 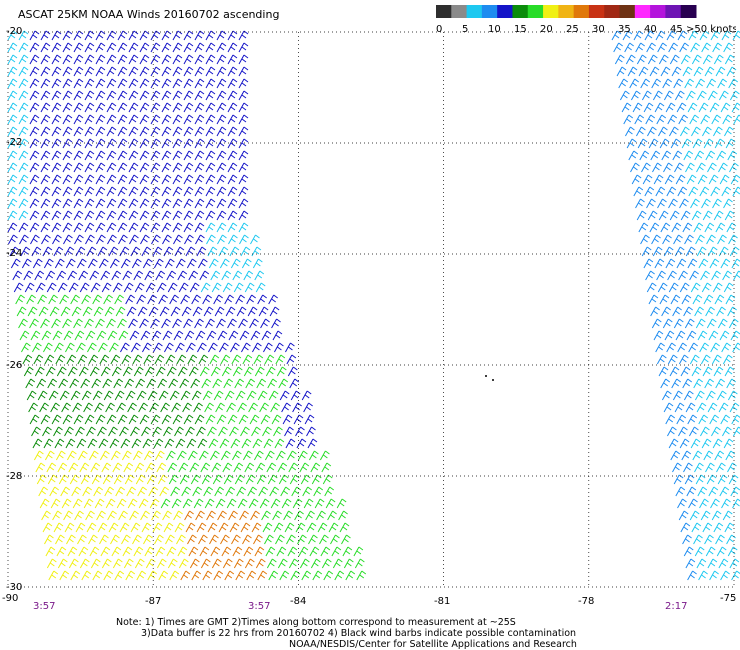 I want to click on colorbar-label: 5, so click(x=465, y=29).